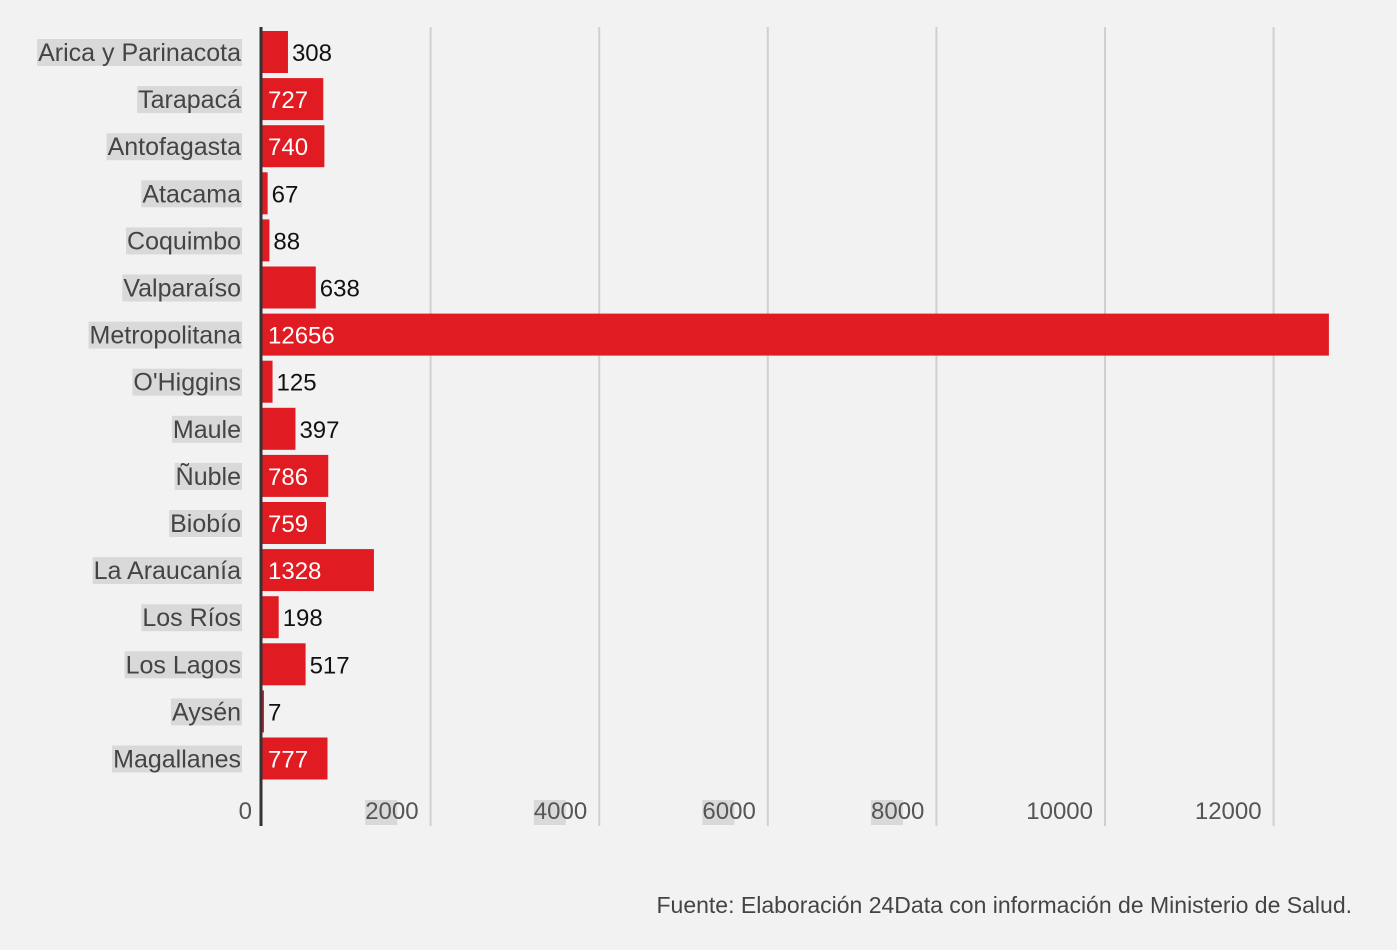 This screenshot has height=950, width=1397. What do you see at coordinates (286, 241) in the screenshot?
I see `value-label: 88` at bounding box center [286, 241].